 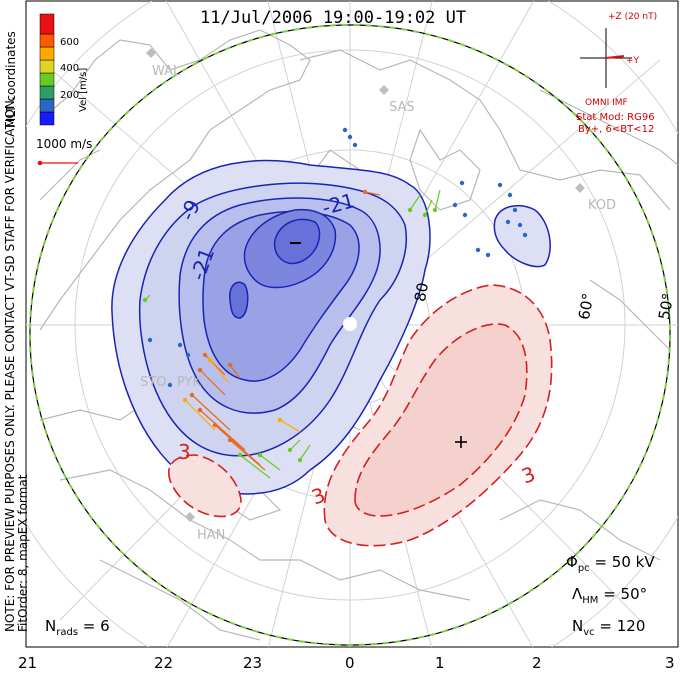 What do you see at coordinates (70, 68) in the screenshot?
I see `colorbar-tick-400: 400` at bounding box center [70, 68].